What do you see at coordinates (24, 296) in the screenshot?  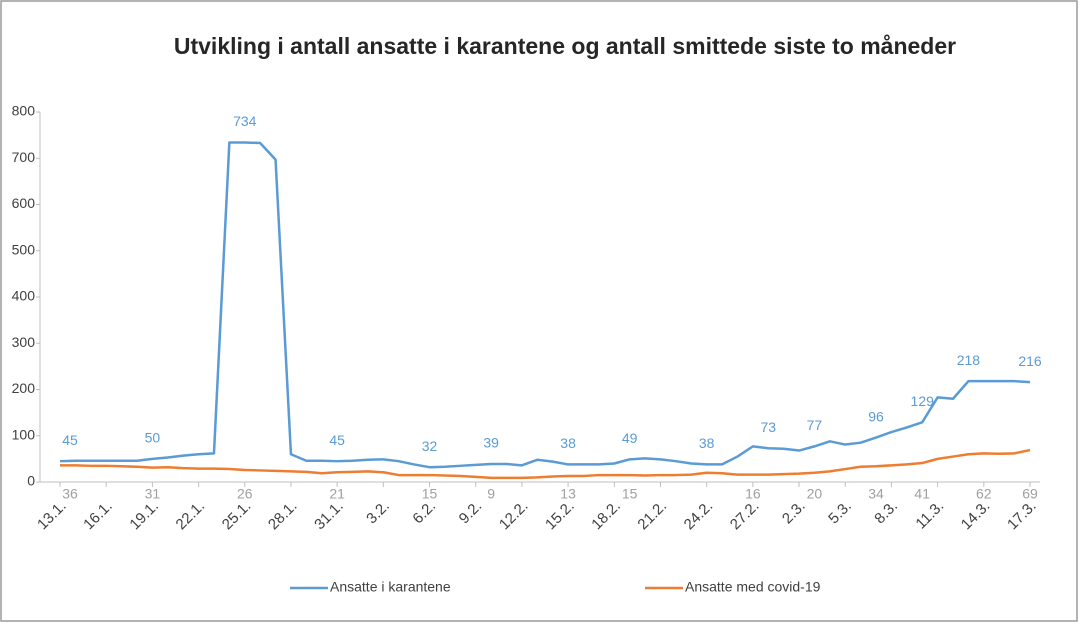 I see `y-tick-label: 400` at bounding box center [24, 296].